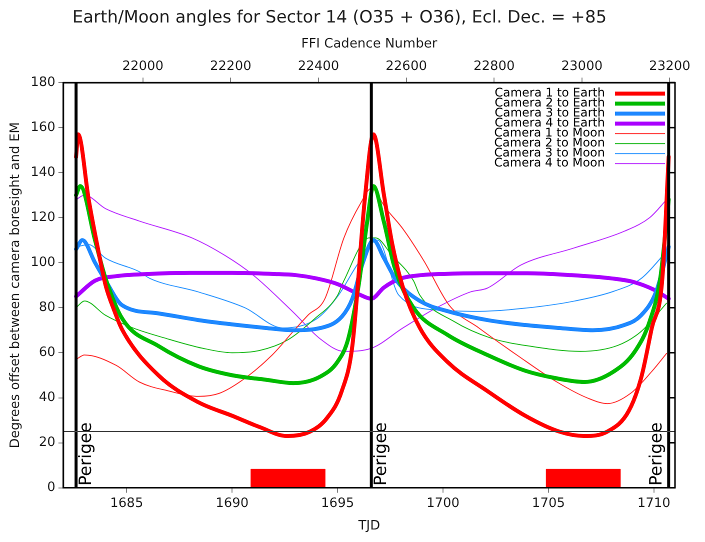 This screenshot has height=542, width=705. I want to click on y-tick-label: 40, so click(47, 398).